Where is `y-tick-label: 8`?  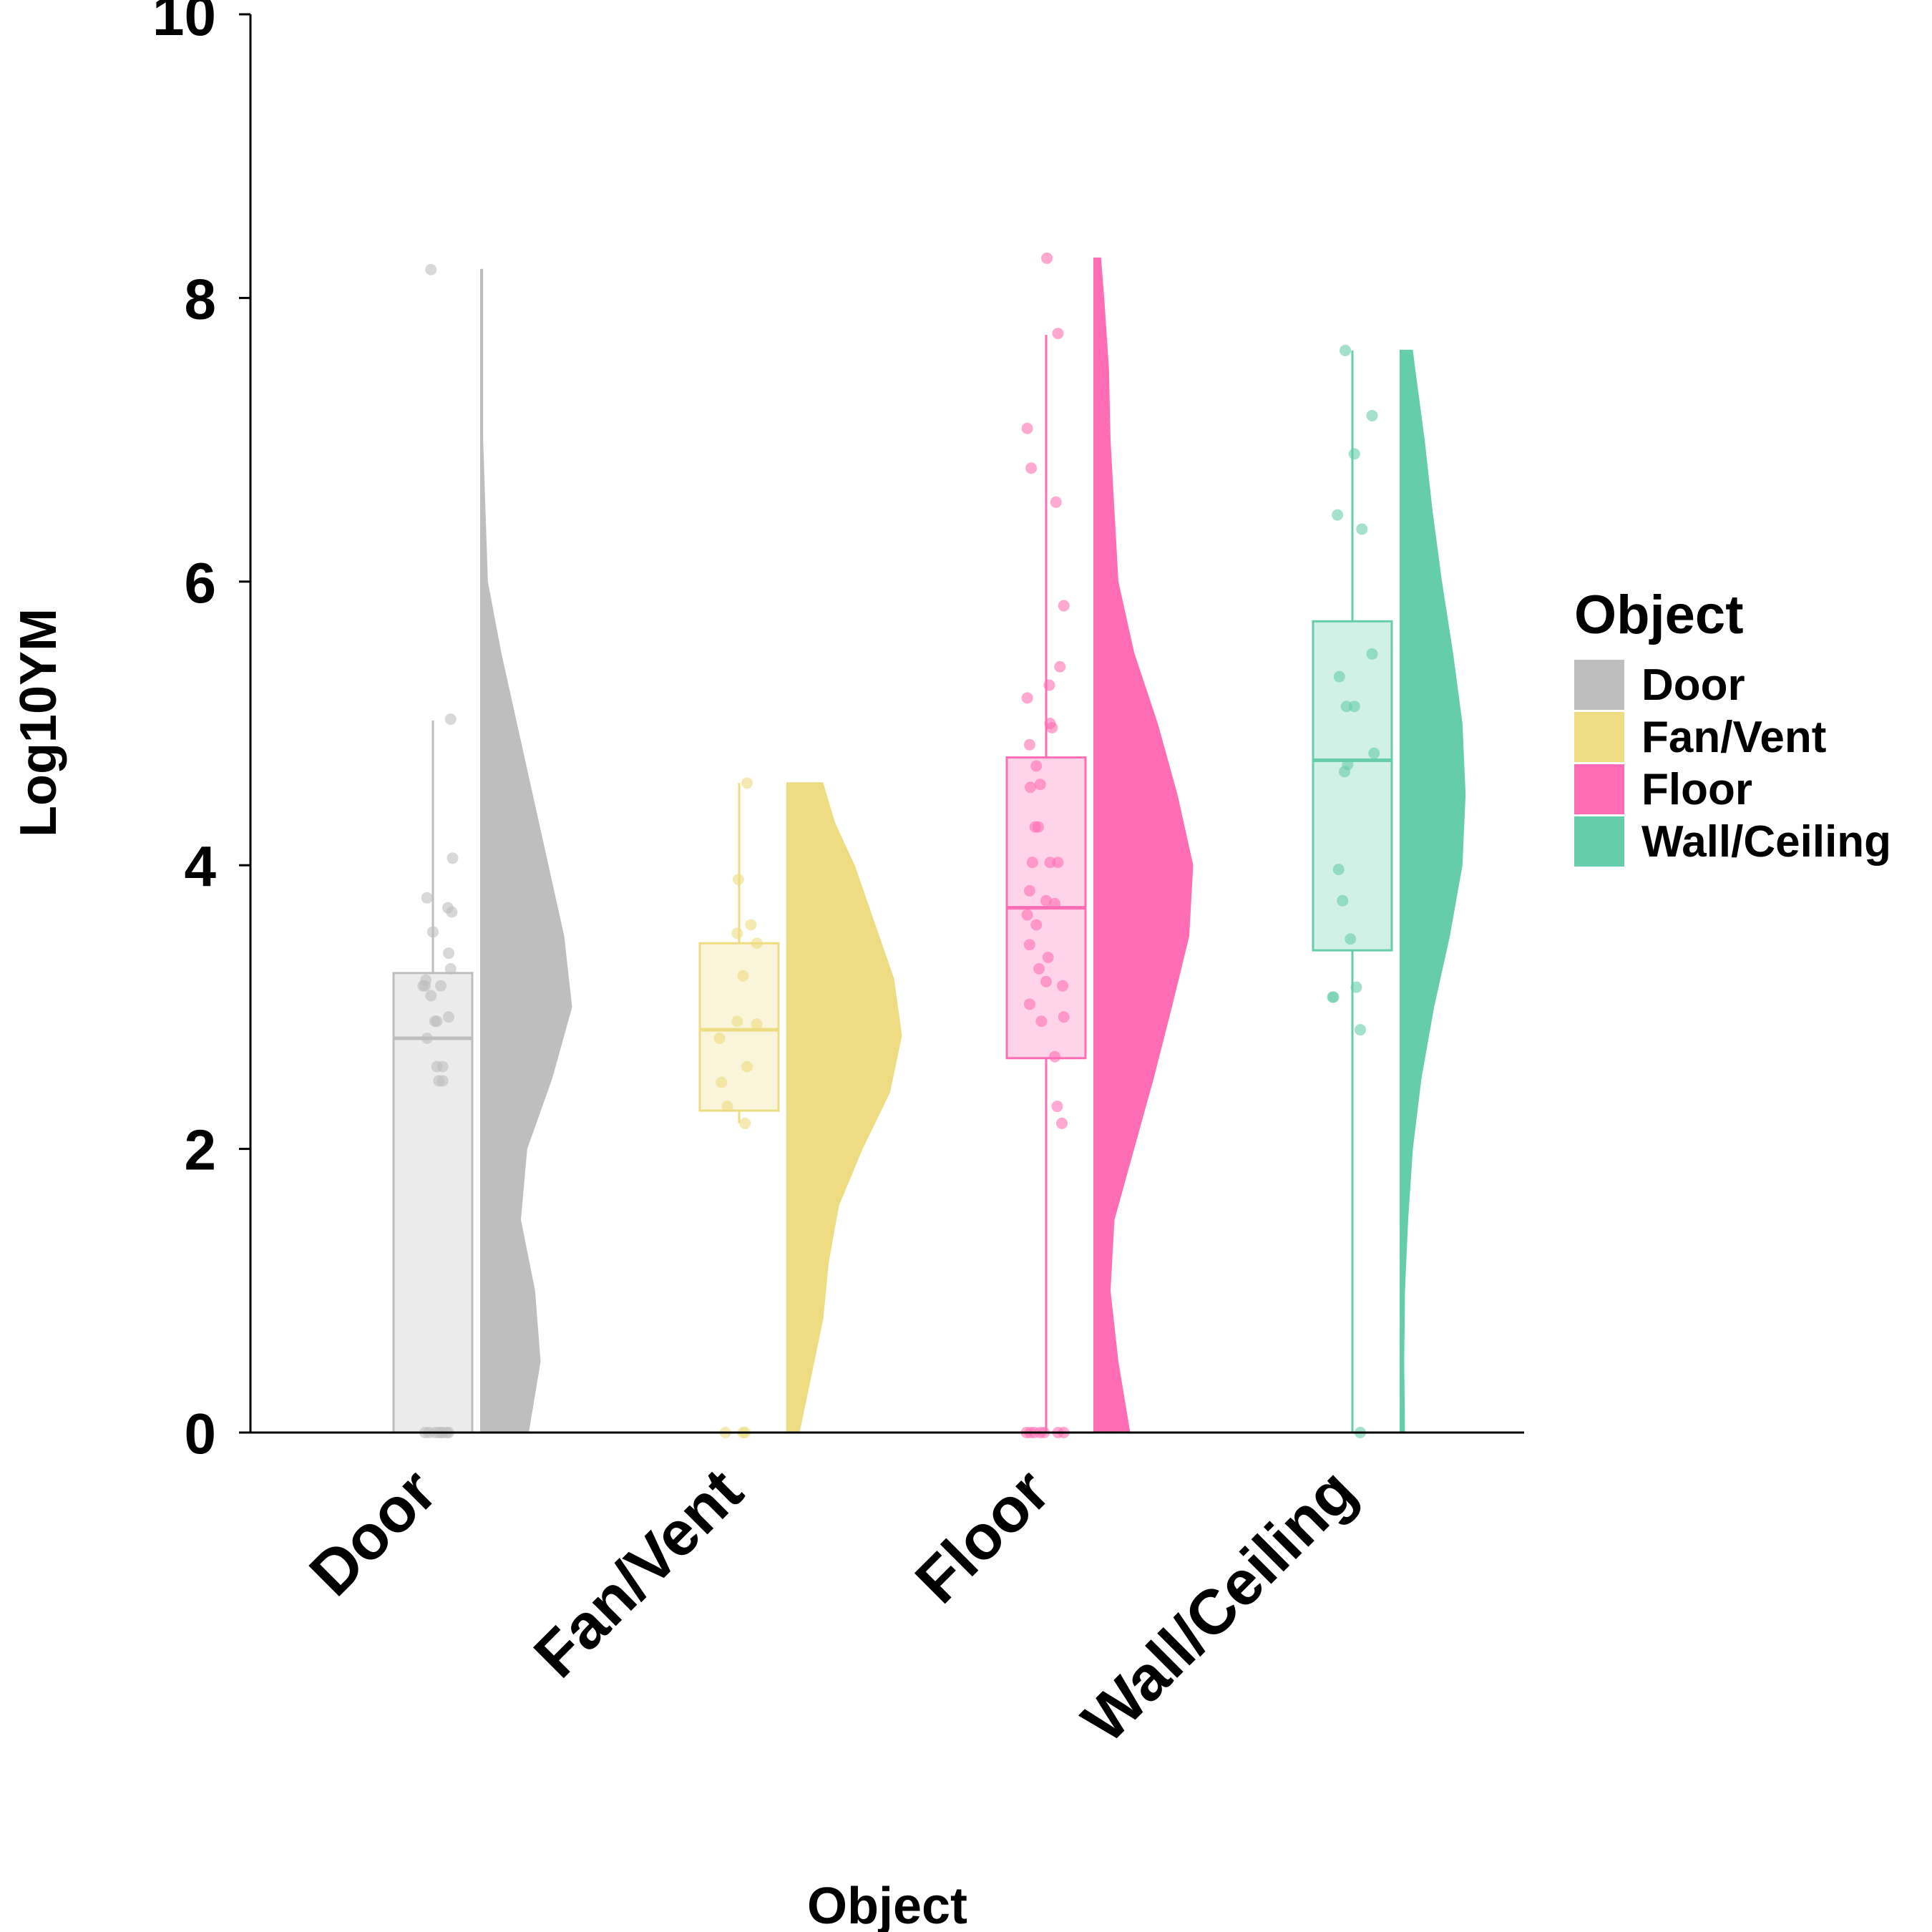 y-tick-label: 8 is located at coordinates (201, 299).